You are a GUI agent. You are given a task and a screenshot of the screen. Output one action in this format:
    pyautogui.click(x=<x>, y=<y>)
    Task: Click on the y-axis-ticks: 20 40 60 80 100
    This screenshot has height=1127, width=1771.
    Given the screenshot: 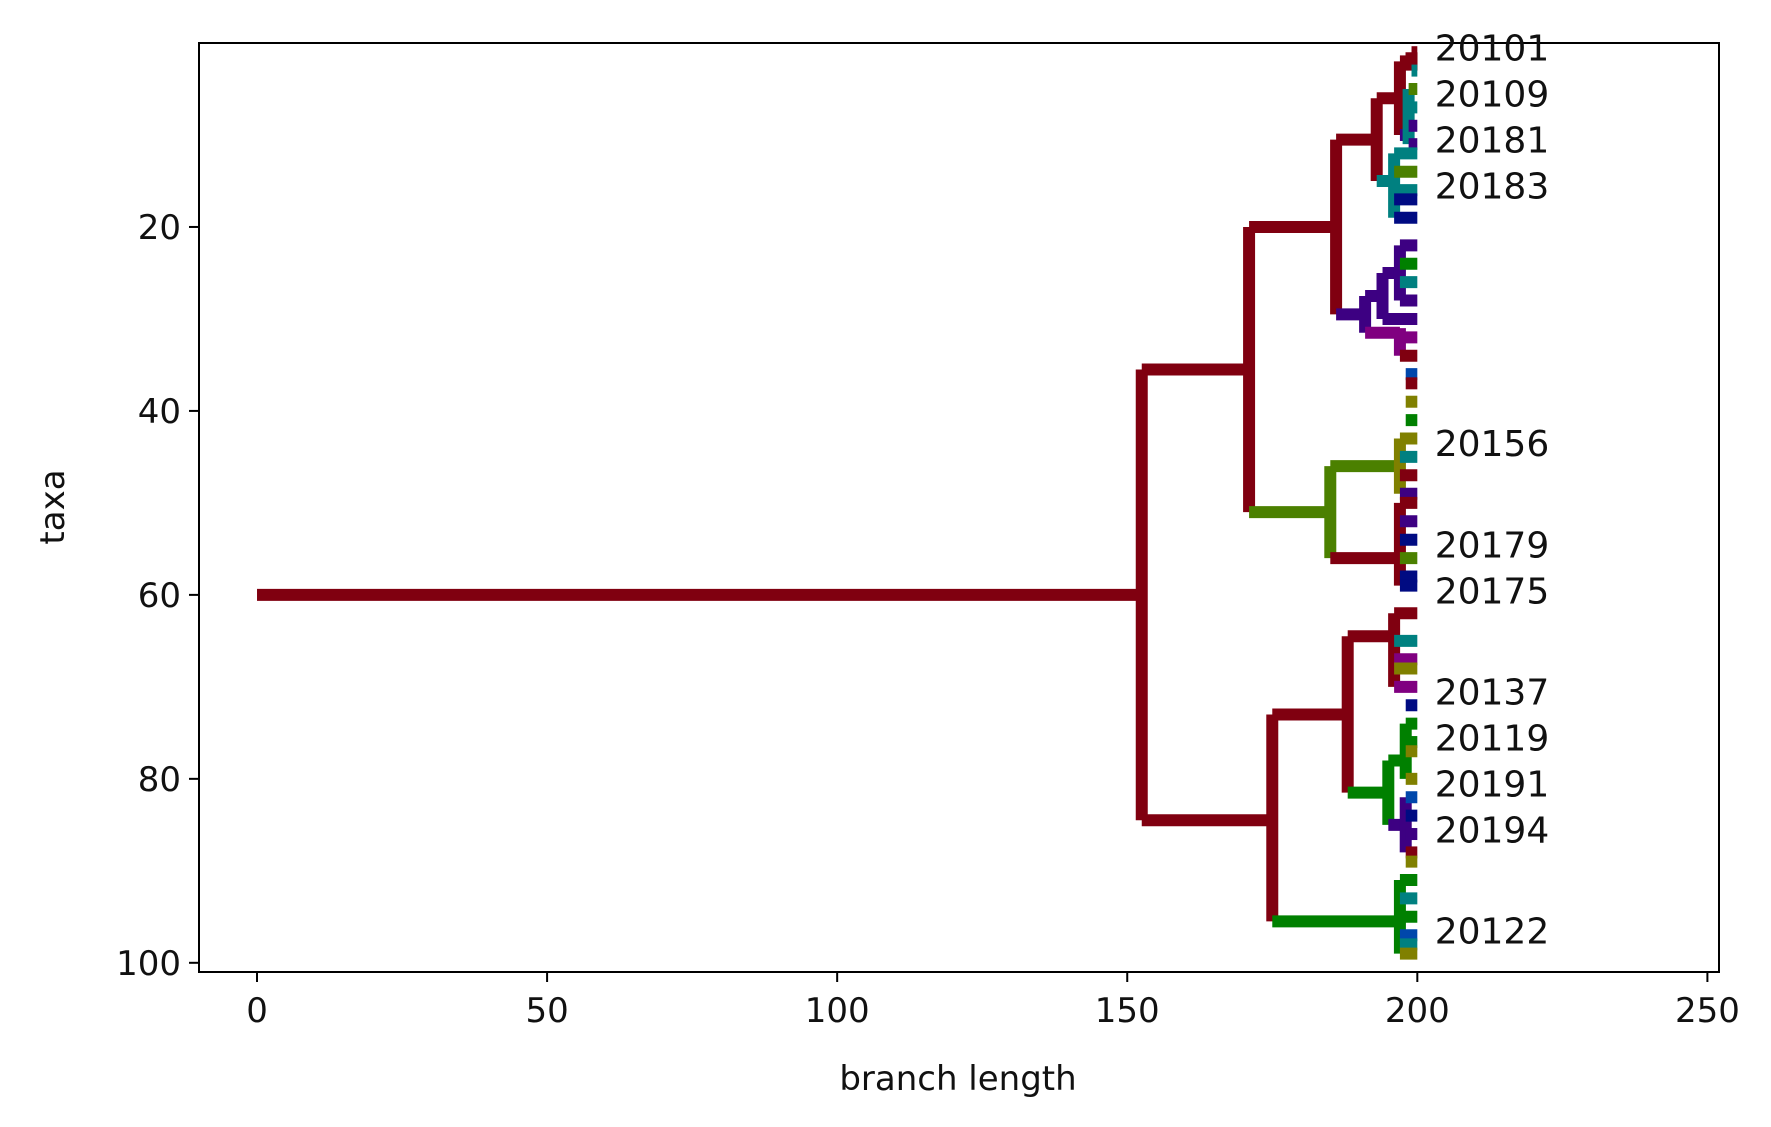 What is the action you would take?
    pyautogui.click(x=157, y=596)
    